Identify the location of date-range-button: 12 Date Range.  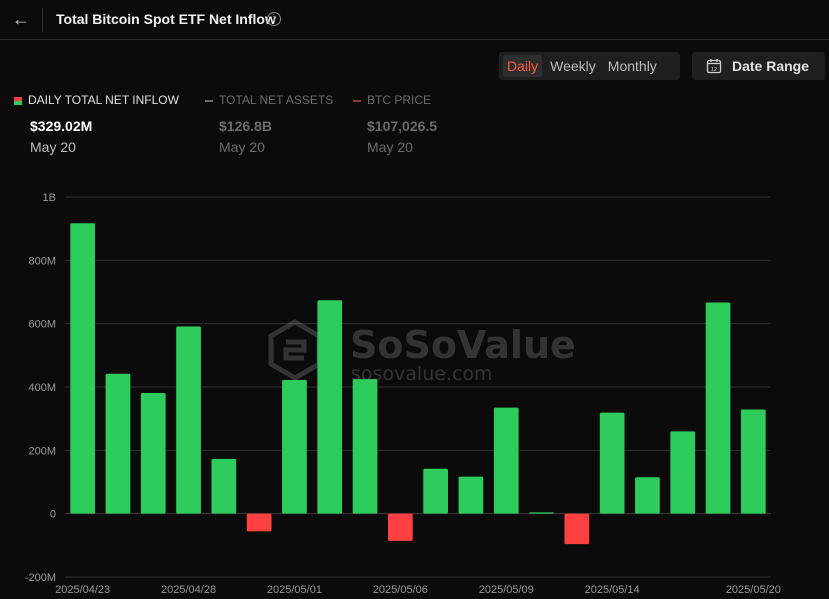
(758, 66).